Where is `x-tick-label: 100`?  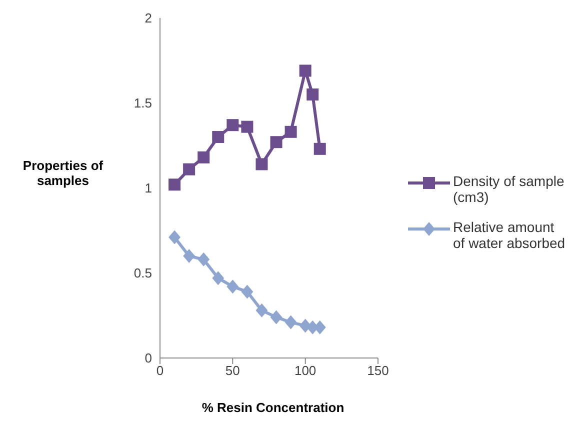
x-tick-label: 100 is located at coordinates (305, 370).